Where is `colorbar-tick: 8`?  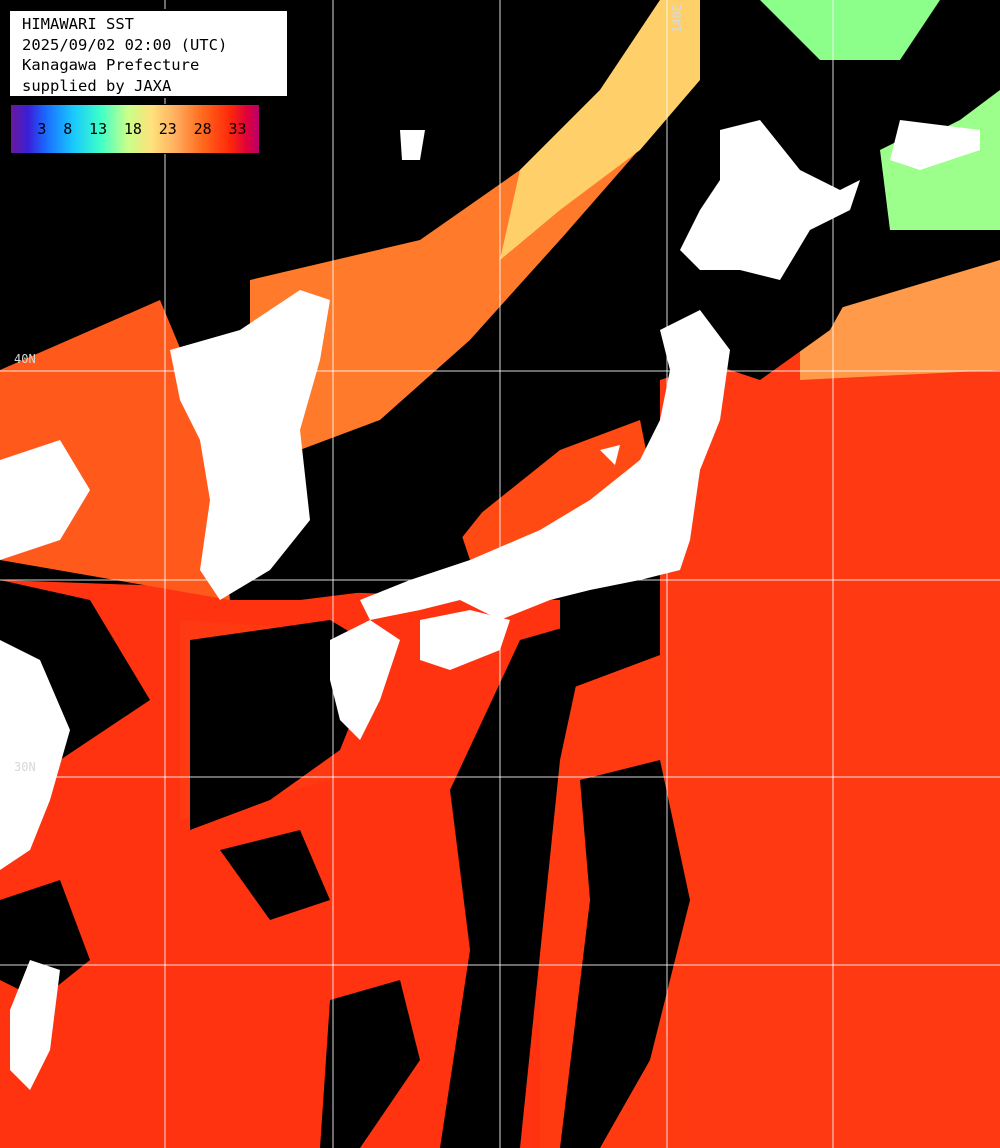
colorbar-tick: 8 is located at coordinates (68, 129).